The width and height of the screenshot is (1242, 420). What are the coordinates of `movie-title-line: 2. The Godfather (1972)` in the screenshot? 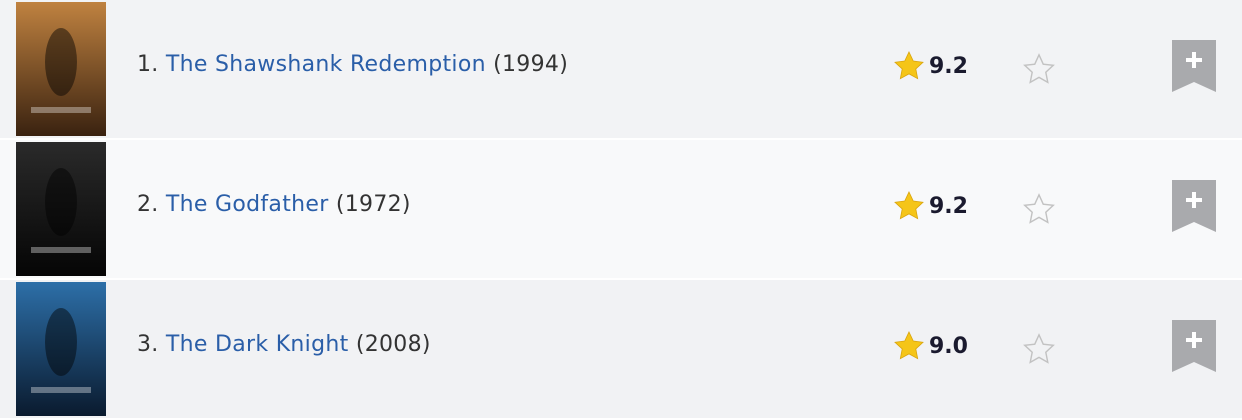 It's located at (274, 204).